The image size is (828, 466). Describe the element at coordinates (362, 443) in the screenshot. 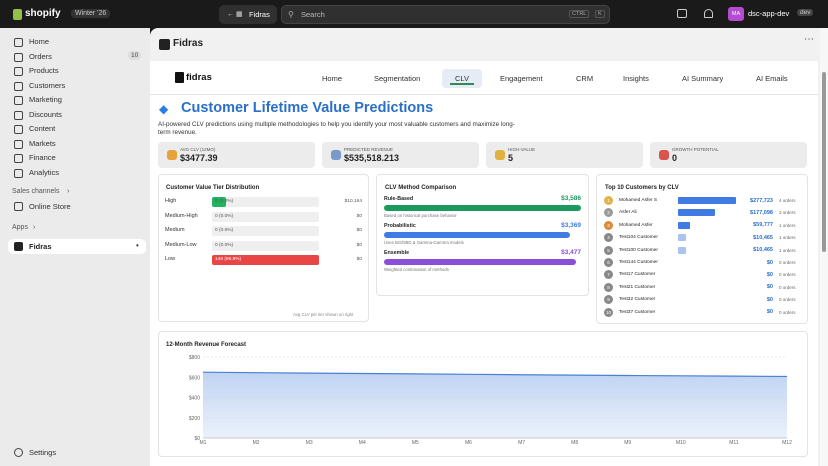

I see `x-tick-label: M4` at that location.